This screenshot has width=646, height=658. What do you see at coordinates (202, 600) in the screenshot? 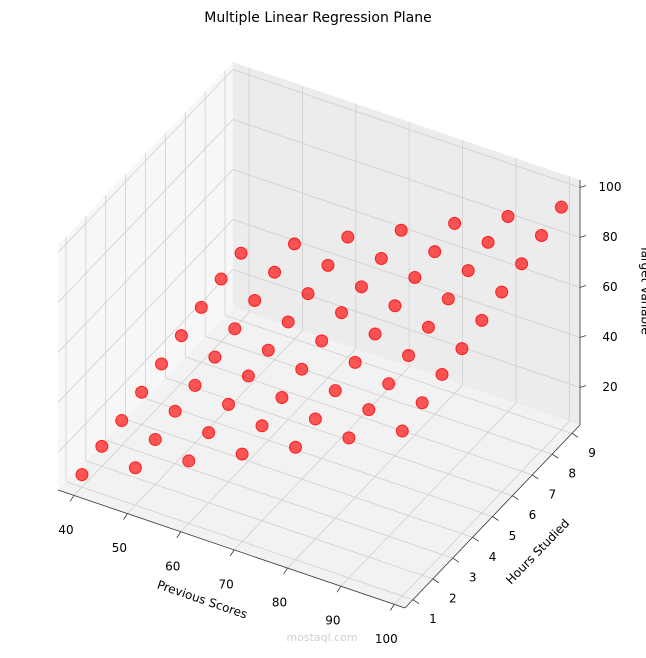
I see `x-axis-label: Previous Scores` at bounding box center [202, 600].